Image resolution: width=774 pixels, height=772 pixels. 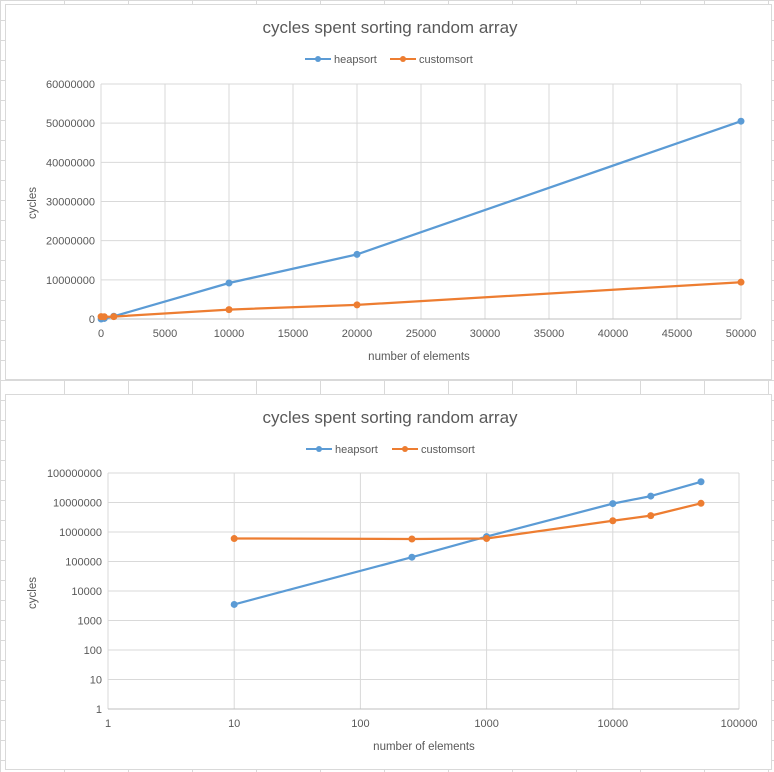 I want to click on y-tick-label: 40000000, so click(x=70, y=163).